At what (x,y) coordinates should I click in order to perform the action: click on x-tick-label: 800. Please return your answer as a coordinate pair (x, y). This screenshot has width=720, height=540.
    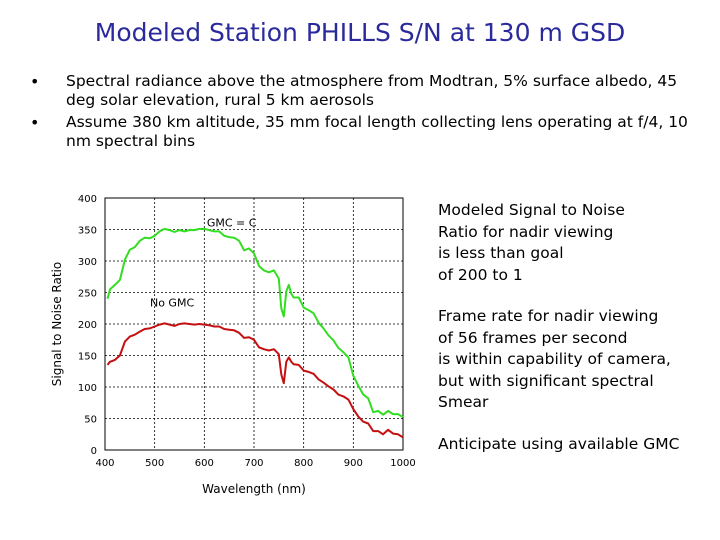
    Looking at the image, I should click on (303, 463).